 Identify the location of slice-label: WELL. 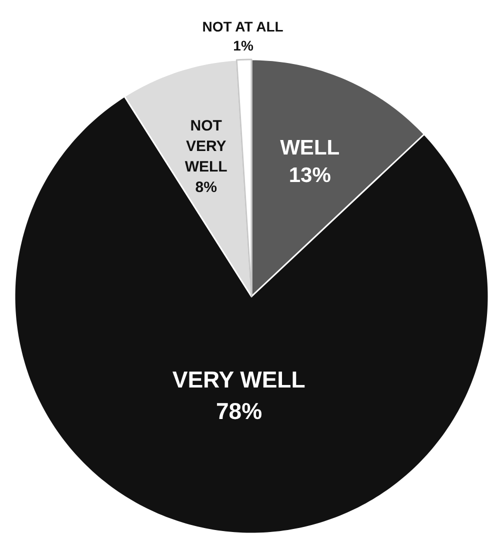
(310, 148).